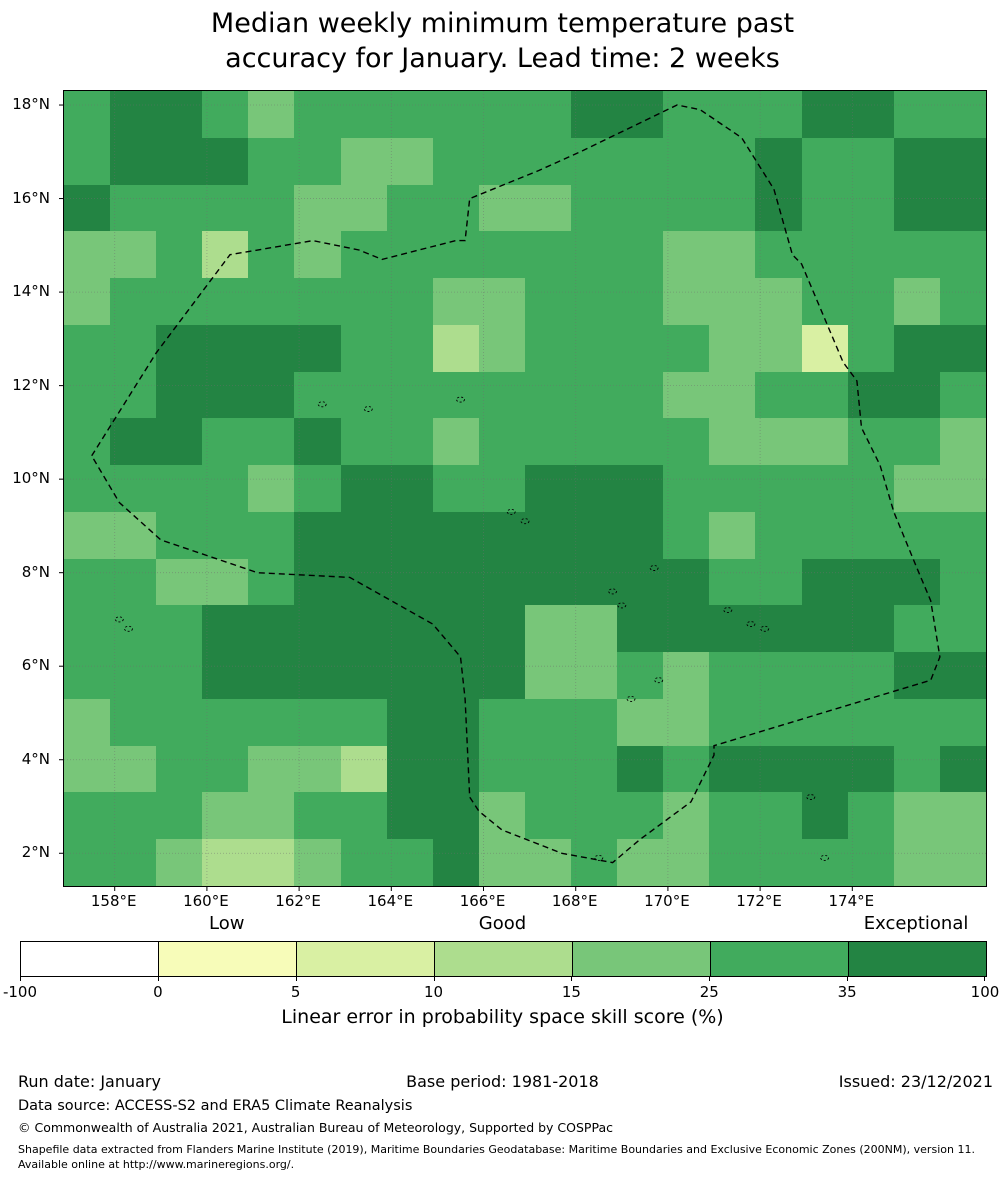 This screenshot has height=1185, width=1005. What do you see at coordinates (915, 1081) in the screenshot?
I see `footer-issued: Issued: 23/12/2021` at bounding box center [915, 1081].